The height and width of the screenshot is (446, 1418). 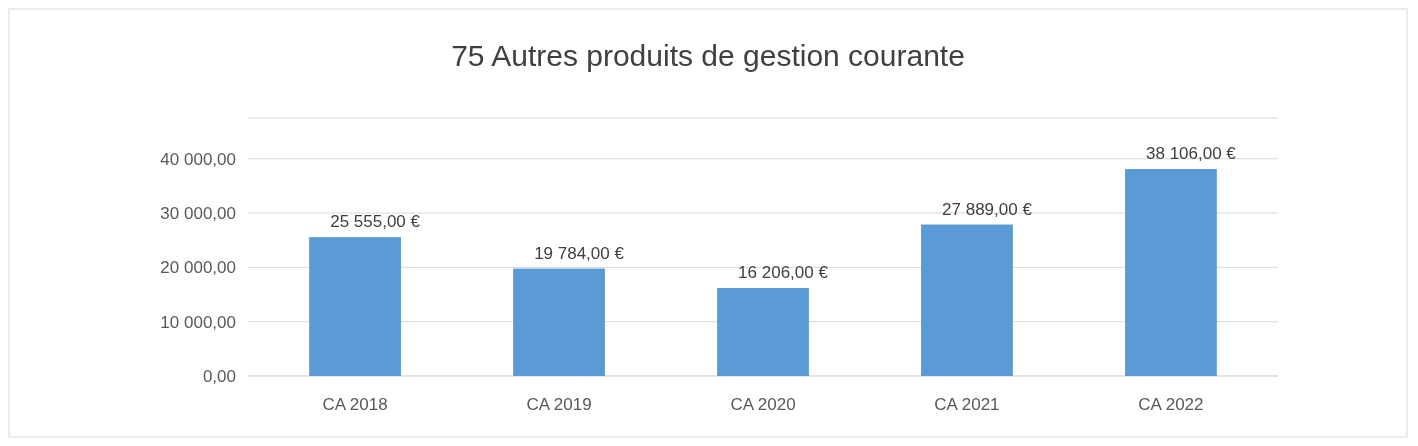 I want to click on data-label: 19 784,00 €, so click(x=579, y=253).